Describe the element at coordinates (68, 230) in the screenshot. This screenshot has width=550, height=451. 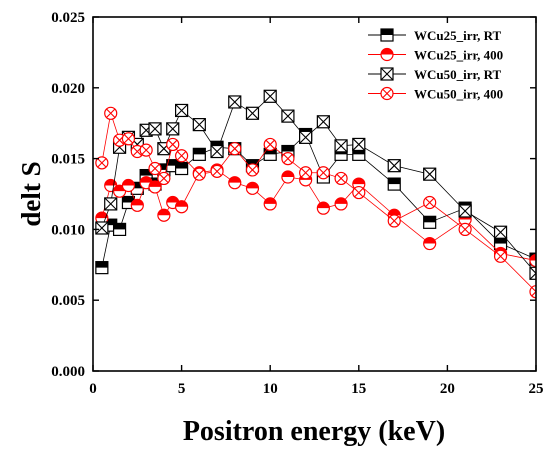
I see `y-tick-label: 0.010` at that location.